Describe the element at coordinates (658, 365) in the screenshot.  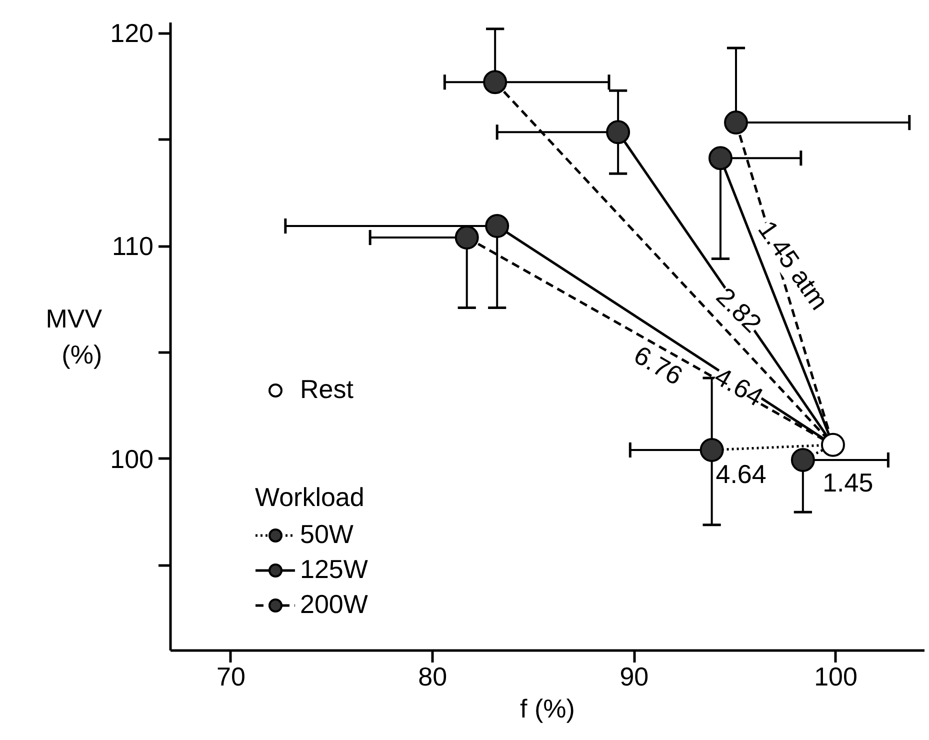
I see `annotation: 6.76` at that location.